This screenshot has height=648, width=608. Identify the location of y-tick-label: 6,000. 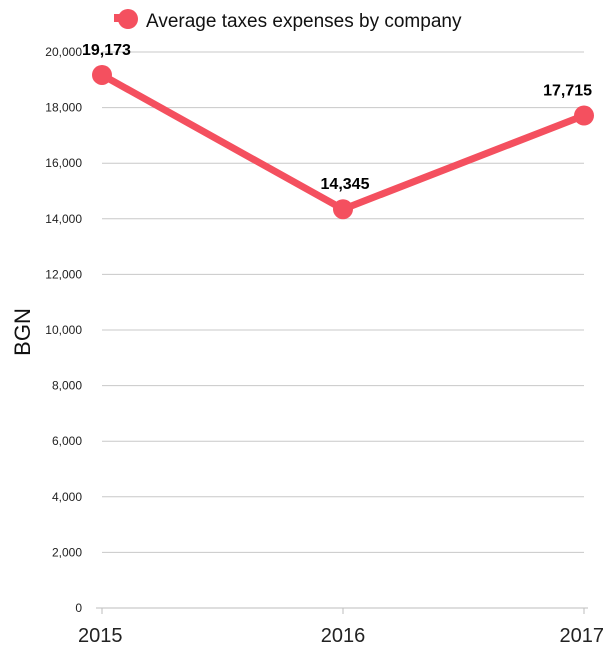
(67, 441).